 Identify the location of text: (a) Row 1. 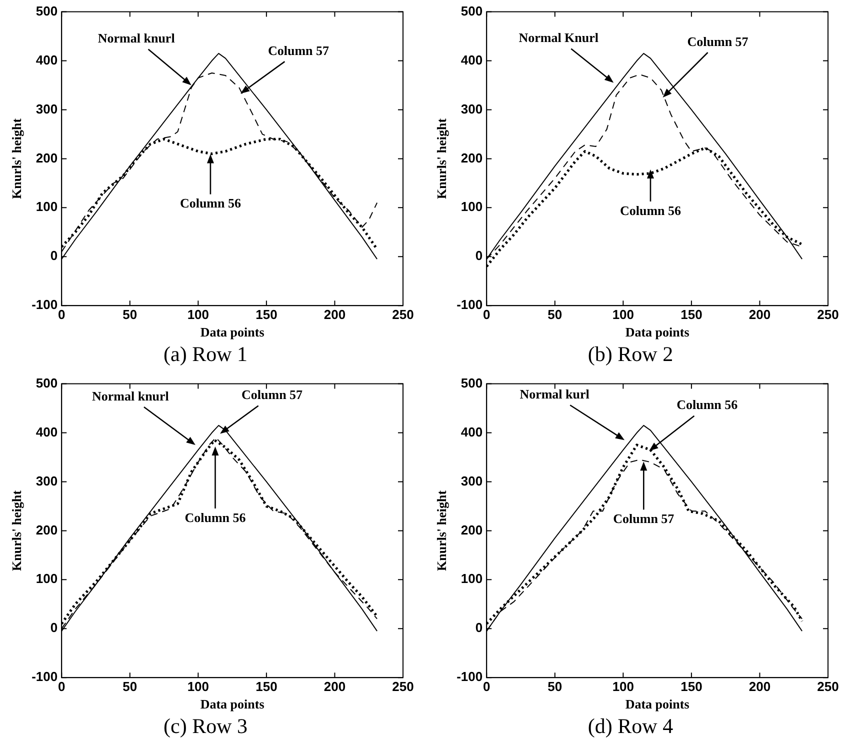
(206, 354).